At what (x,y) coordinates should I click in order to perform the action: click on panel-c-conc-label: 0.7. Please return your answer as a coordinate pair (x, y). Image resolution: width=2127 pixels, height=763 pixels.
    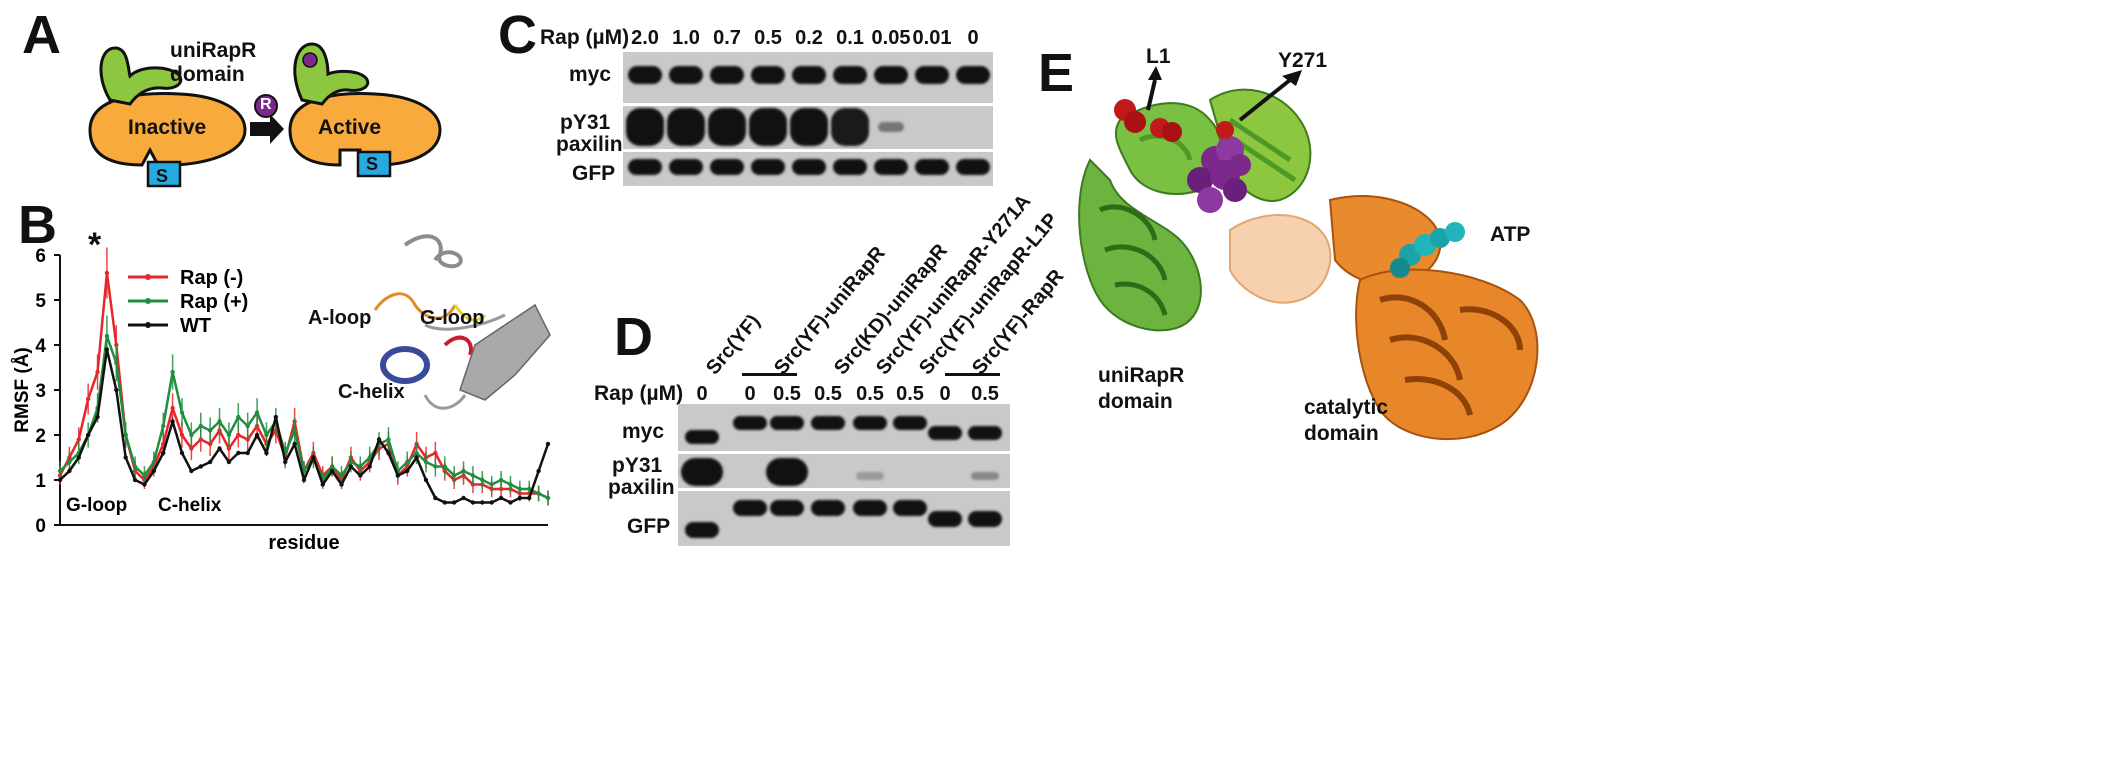
    Looking at the image, I should click on (727, 38).